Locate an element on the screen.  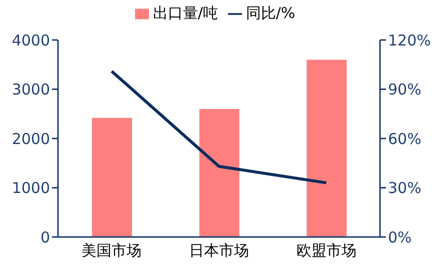
y2-tick-label: 90% is located at coordinates (405, 89).